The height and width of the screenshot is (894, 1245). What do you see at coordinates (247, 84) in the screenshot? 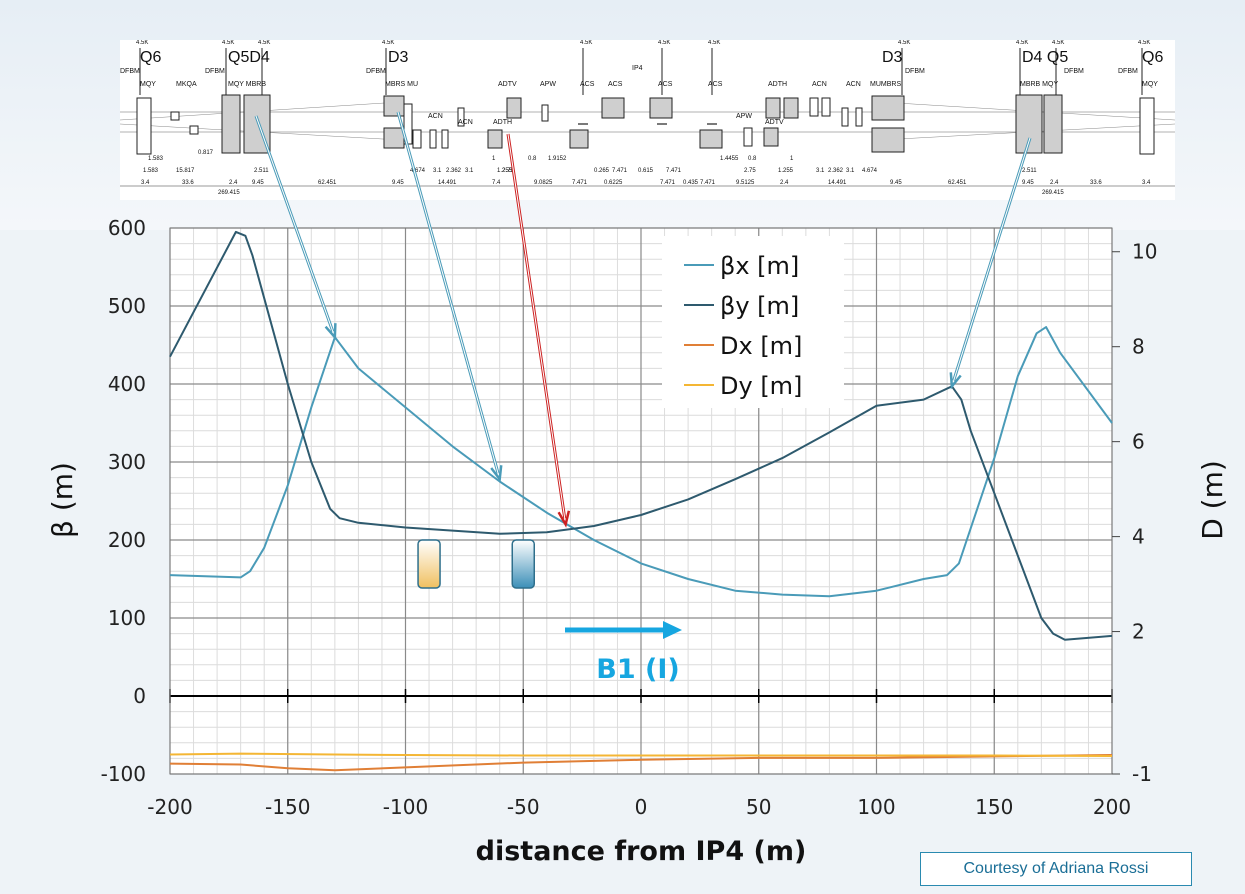
I see `layout-label: MQY MBRB` at bounding box center [247, 84].